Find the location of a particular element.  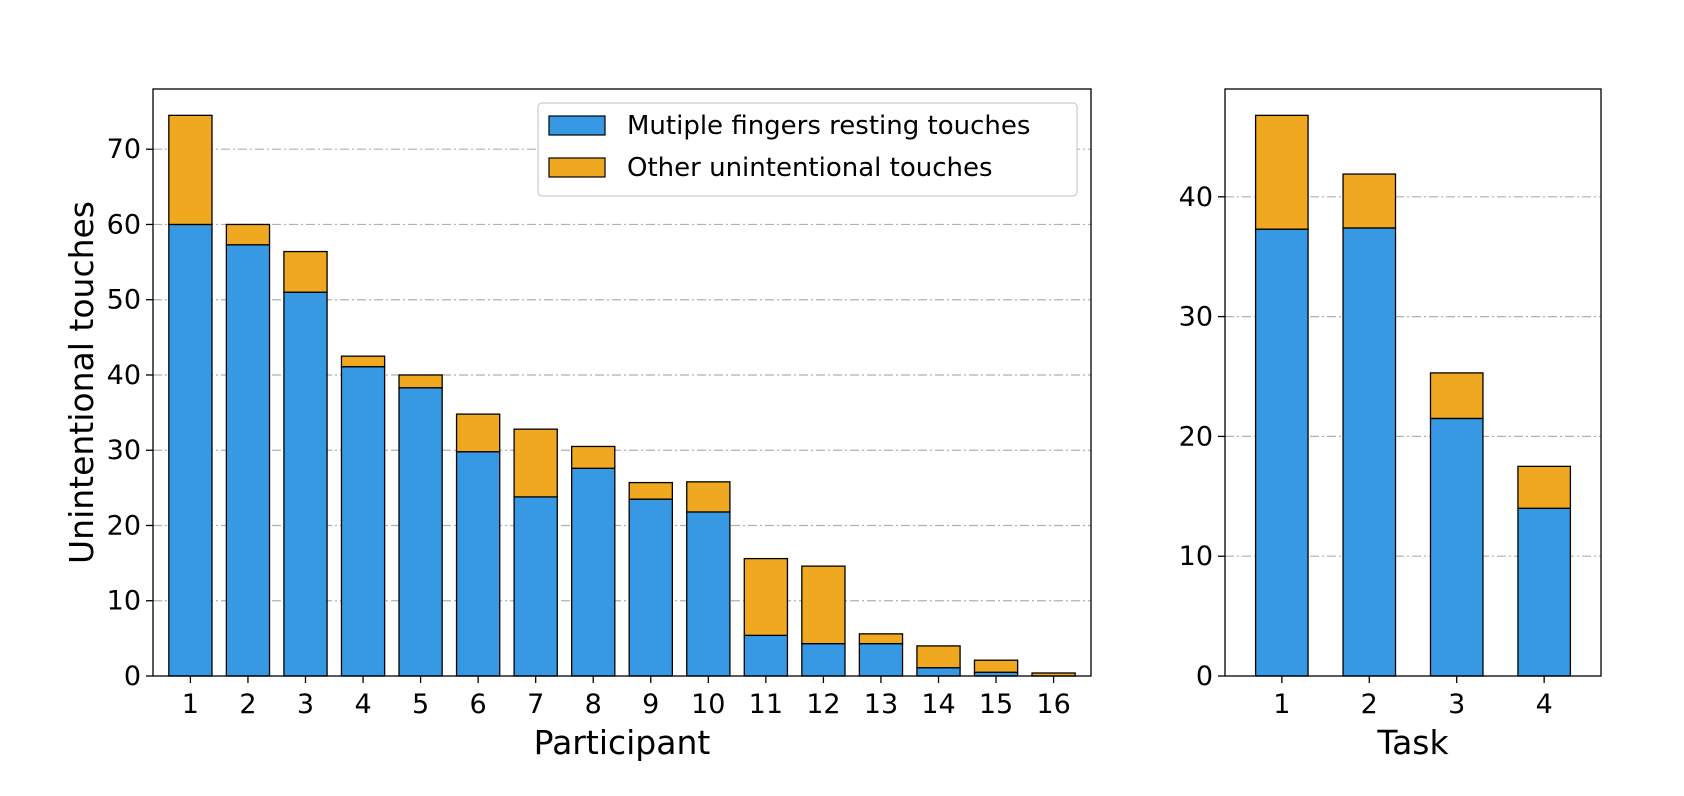

x-tick-label: 12 is located at coordinates (823, 704).